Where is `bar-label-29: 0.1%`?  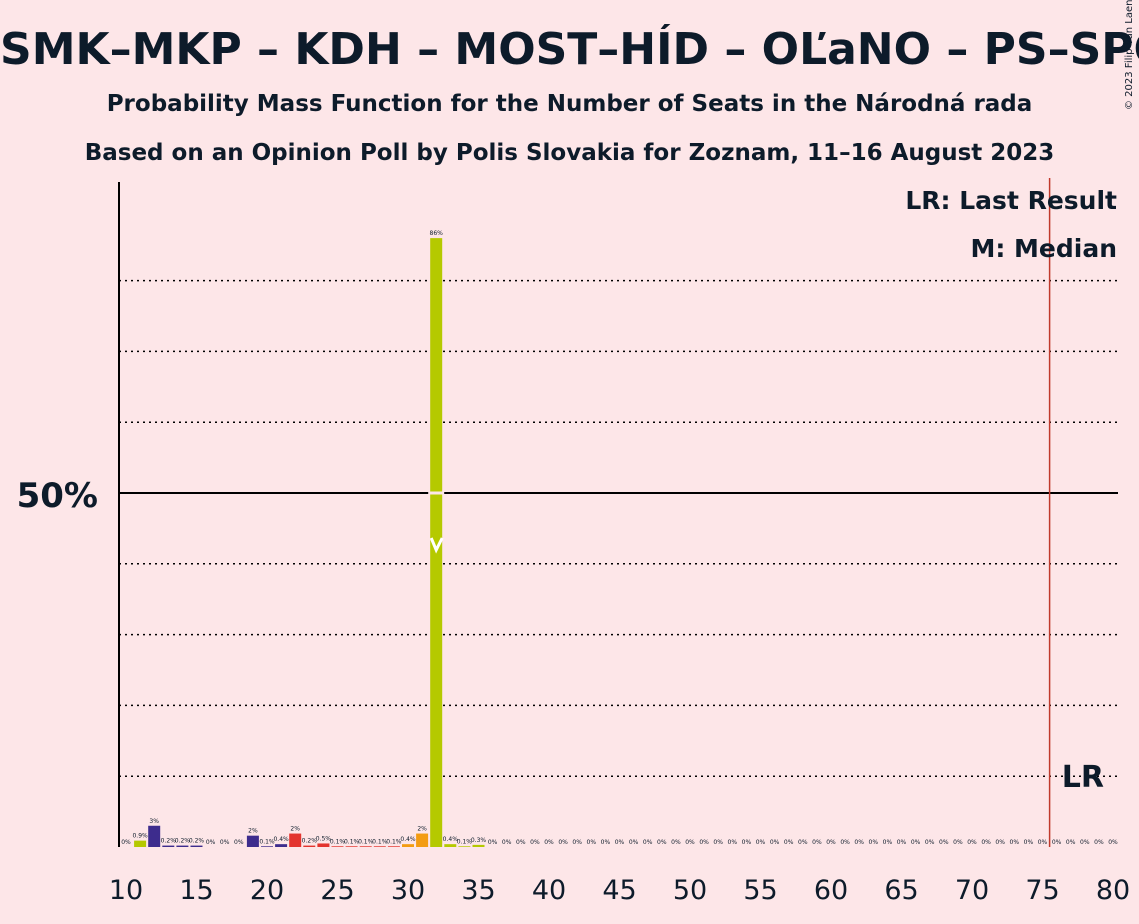
bar-label-29: 0.1% is located at coordinates (394, 841).